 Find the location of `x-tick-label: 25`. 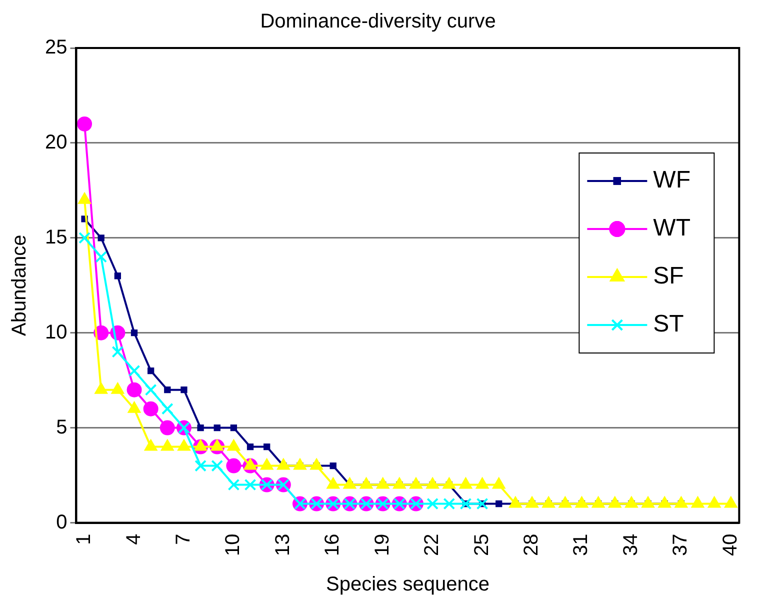

x-tick-label: 25 is located at coordinates (481, 545).